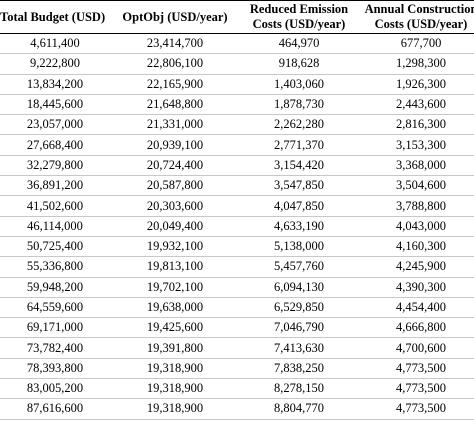 The width and height of the screenshot is (474, 424). I want to click on table-row: 4,611,400 23,414,700 464,970 677,700, so click(237, 44).